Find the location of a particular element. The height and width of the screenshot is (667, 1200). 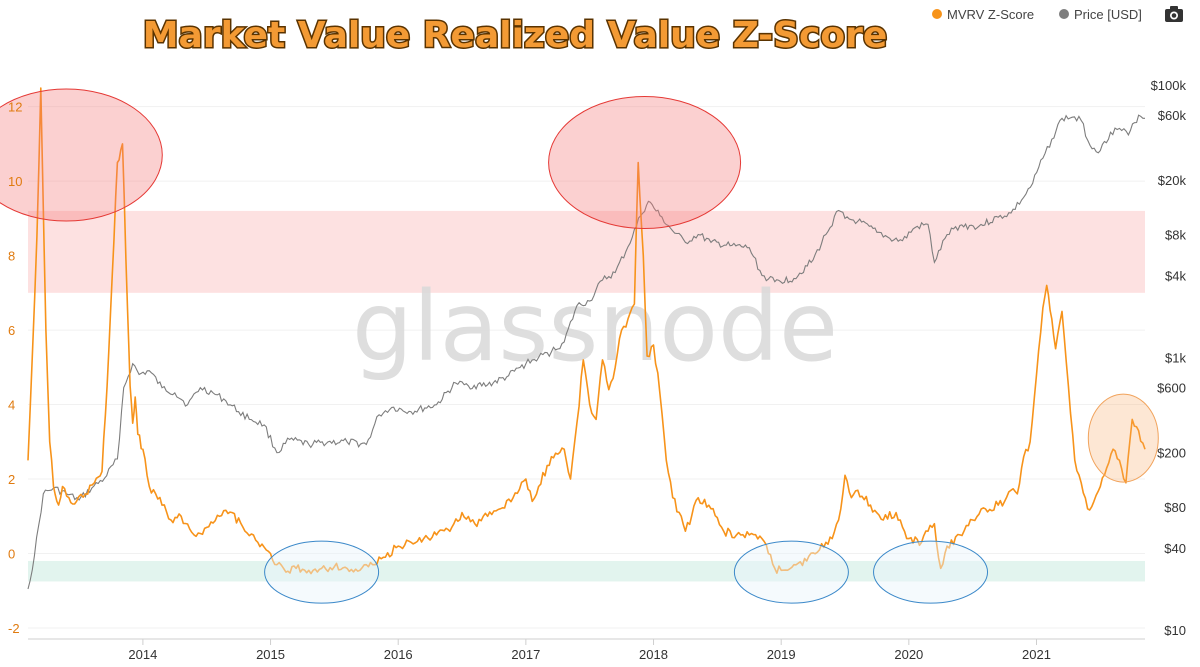

price-legend-dot is located at coordinates (1064, 14).